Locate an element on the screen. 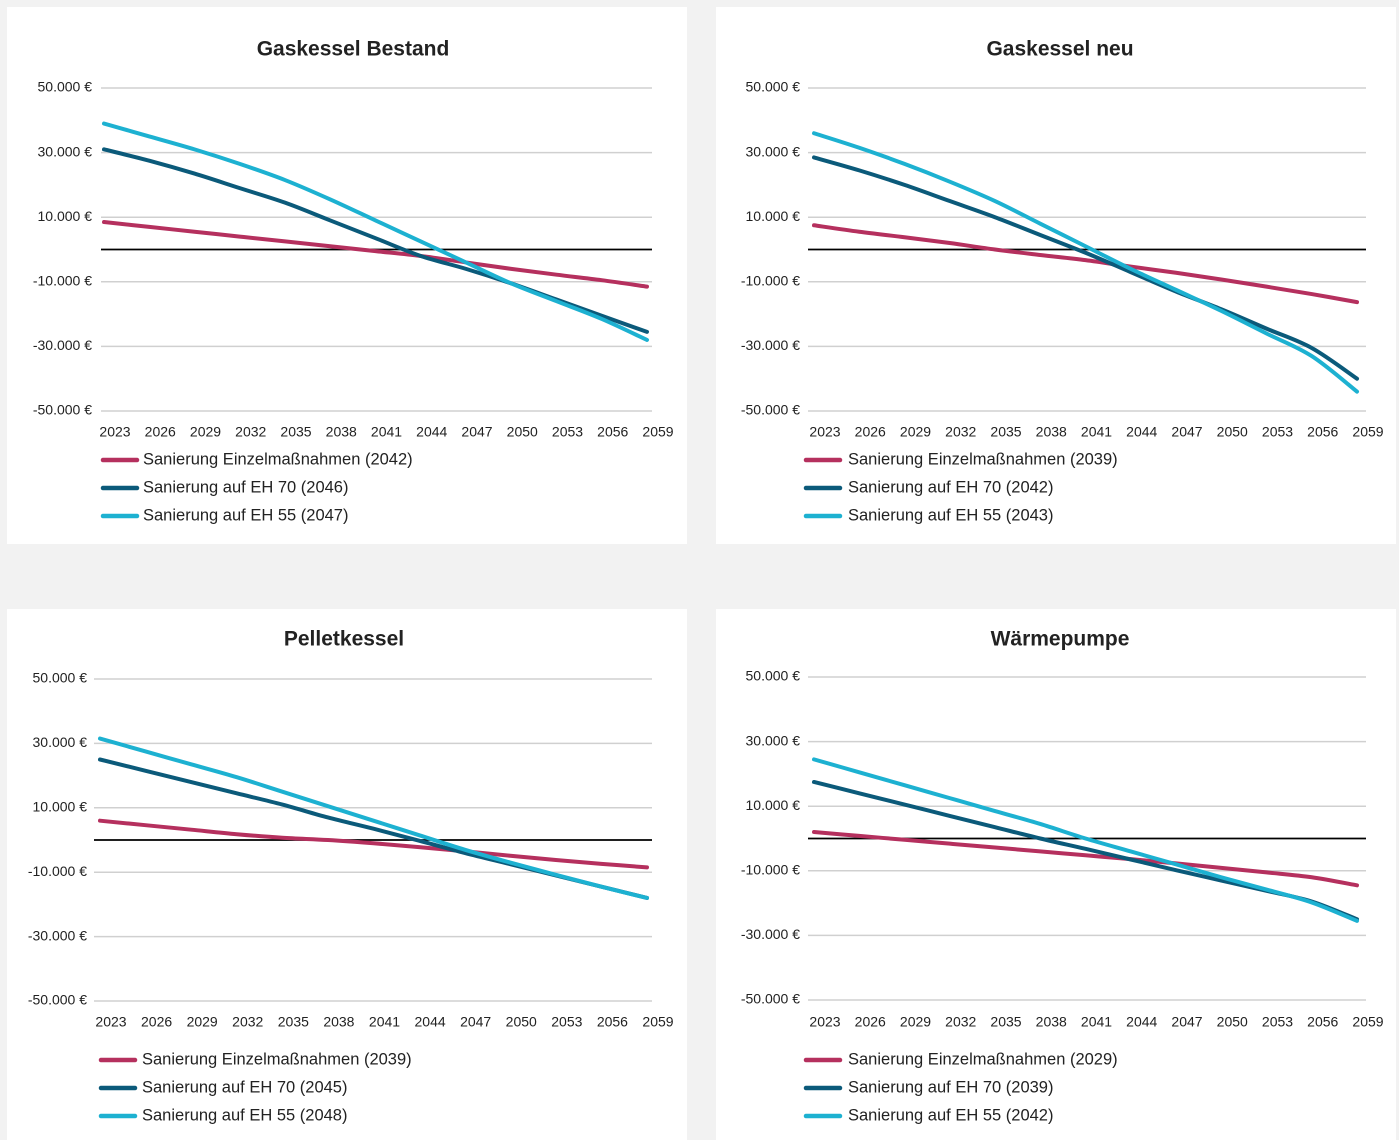  legend-label-eh70: Sanierung auf EH 70 (2046) is located at coordinates (245, 487).